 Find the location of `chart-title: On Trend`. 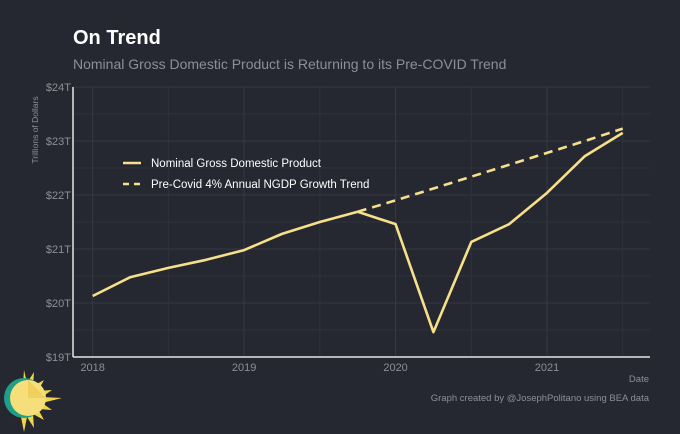

chart-title: On Trend is located at coordinates (117, 38).